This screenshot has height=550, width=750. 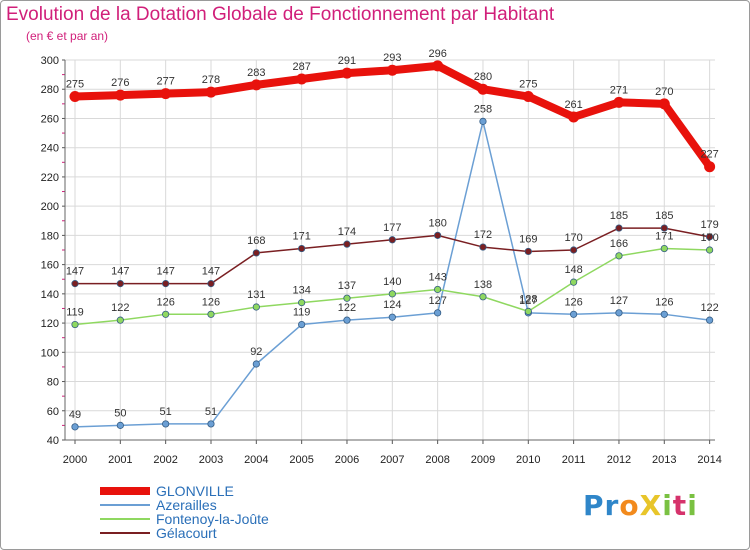 I want to click on data-label: 172, so click(x=483, y=235).